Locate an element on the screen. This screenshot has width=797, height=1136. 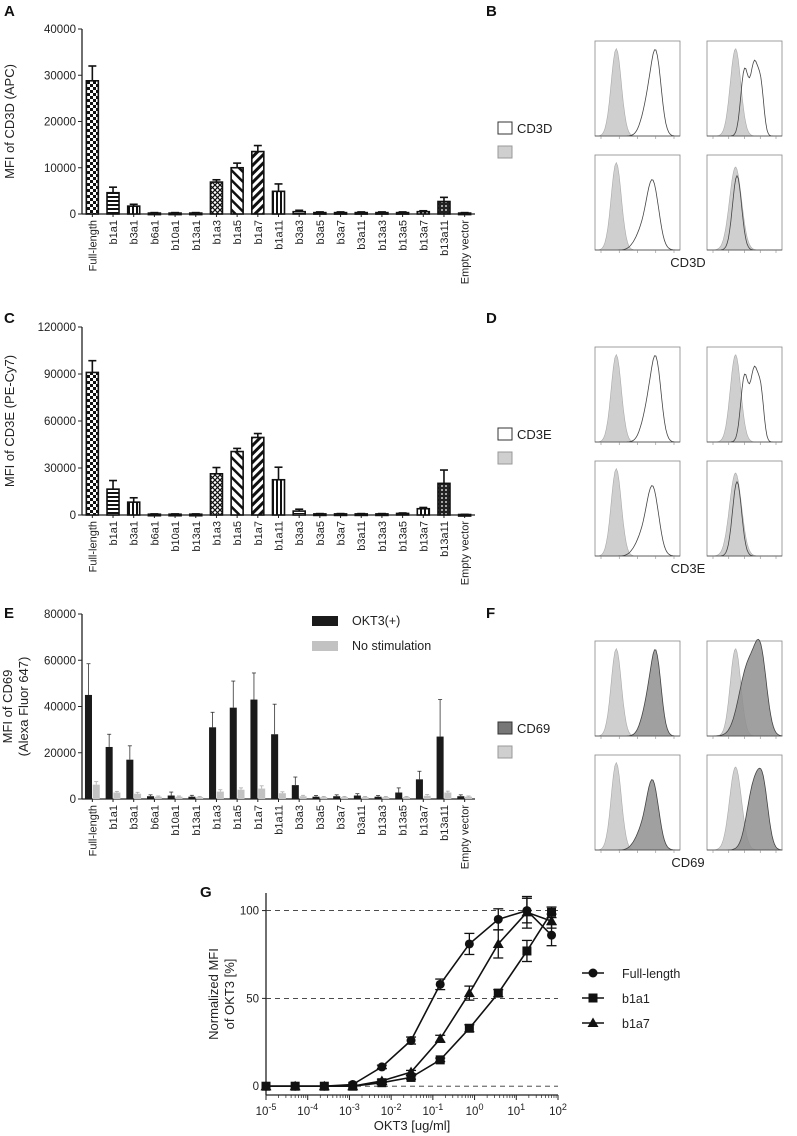
panel-label-d: D is located at coordinates (491, 318).